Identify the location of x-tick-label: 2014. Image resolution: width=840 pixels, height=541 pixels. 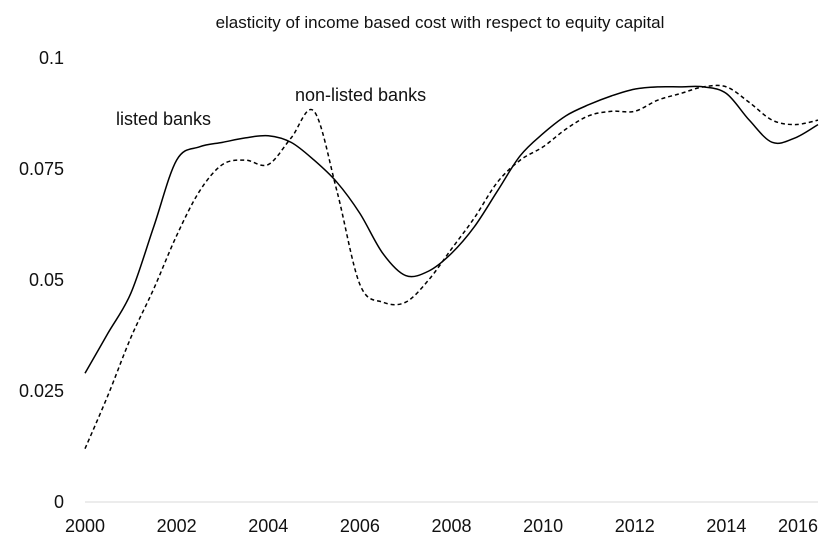
(726, 526).